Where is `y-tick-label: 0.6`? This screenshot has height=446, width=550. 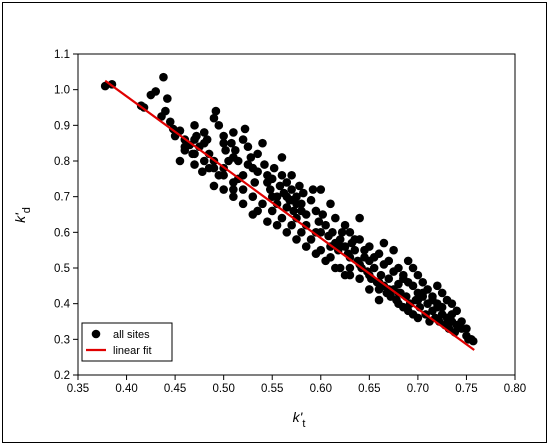
y-tick-label: 0.6 is located at coordinates (62, 233).